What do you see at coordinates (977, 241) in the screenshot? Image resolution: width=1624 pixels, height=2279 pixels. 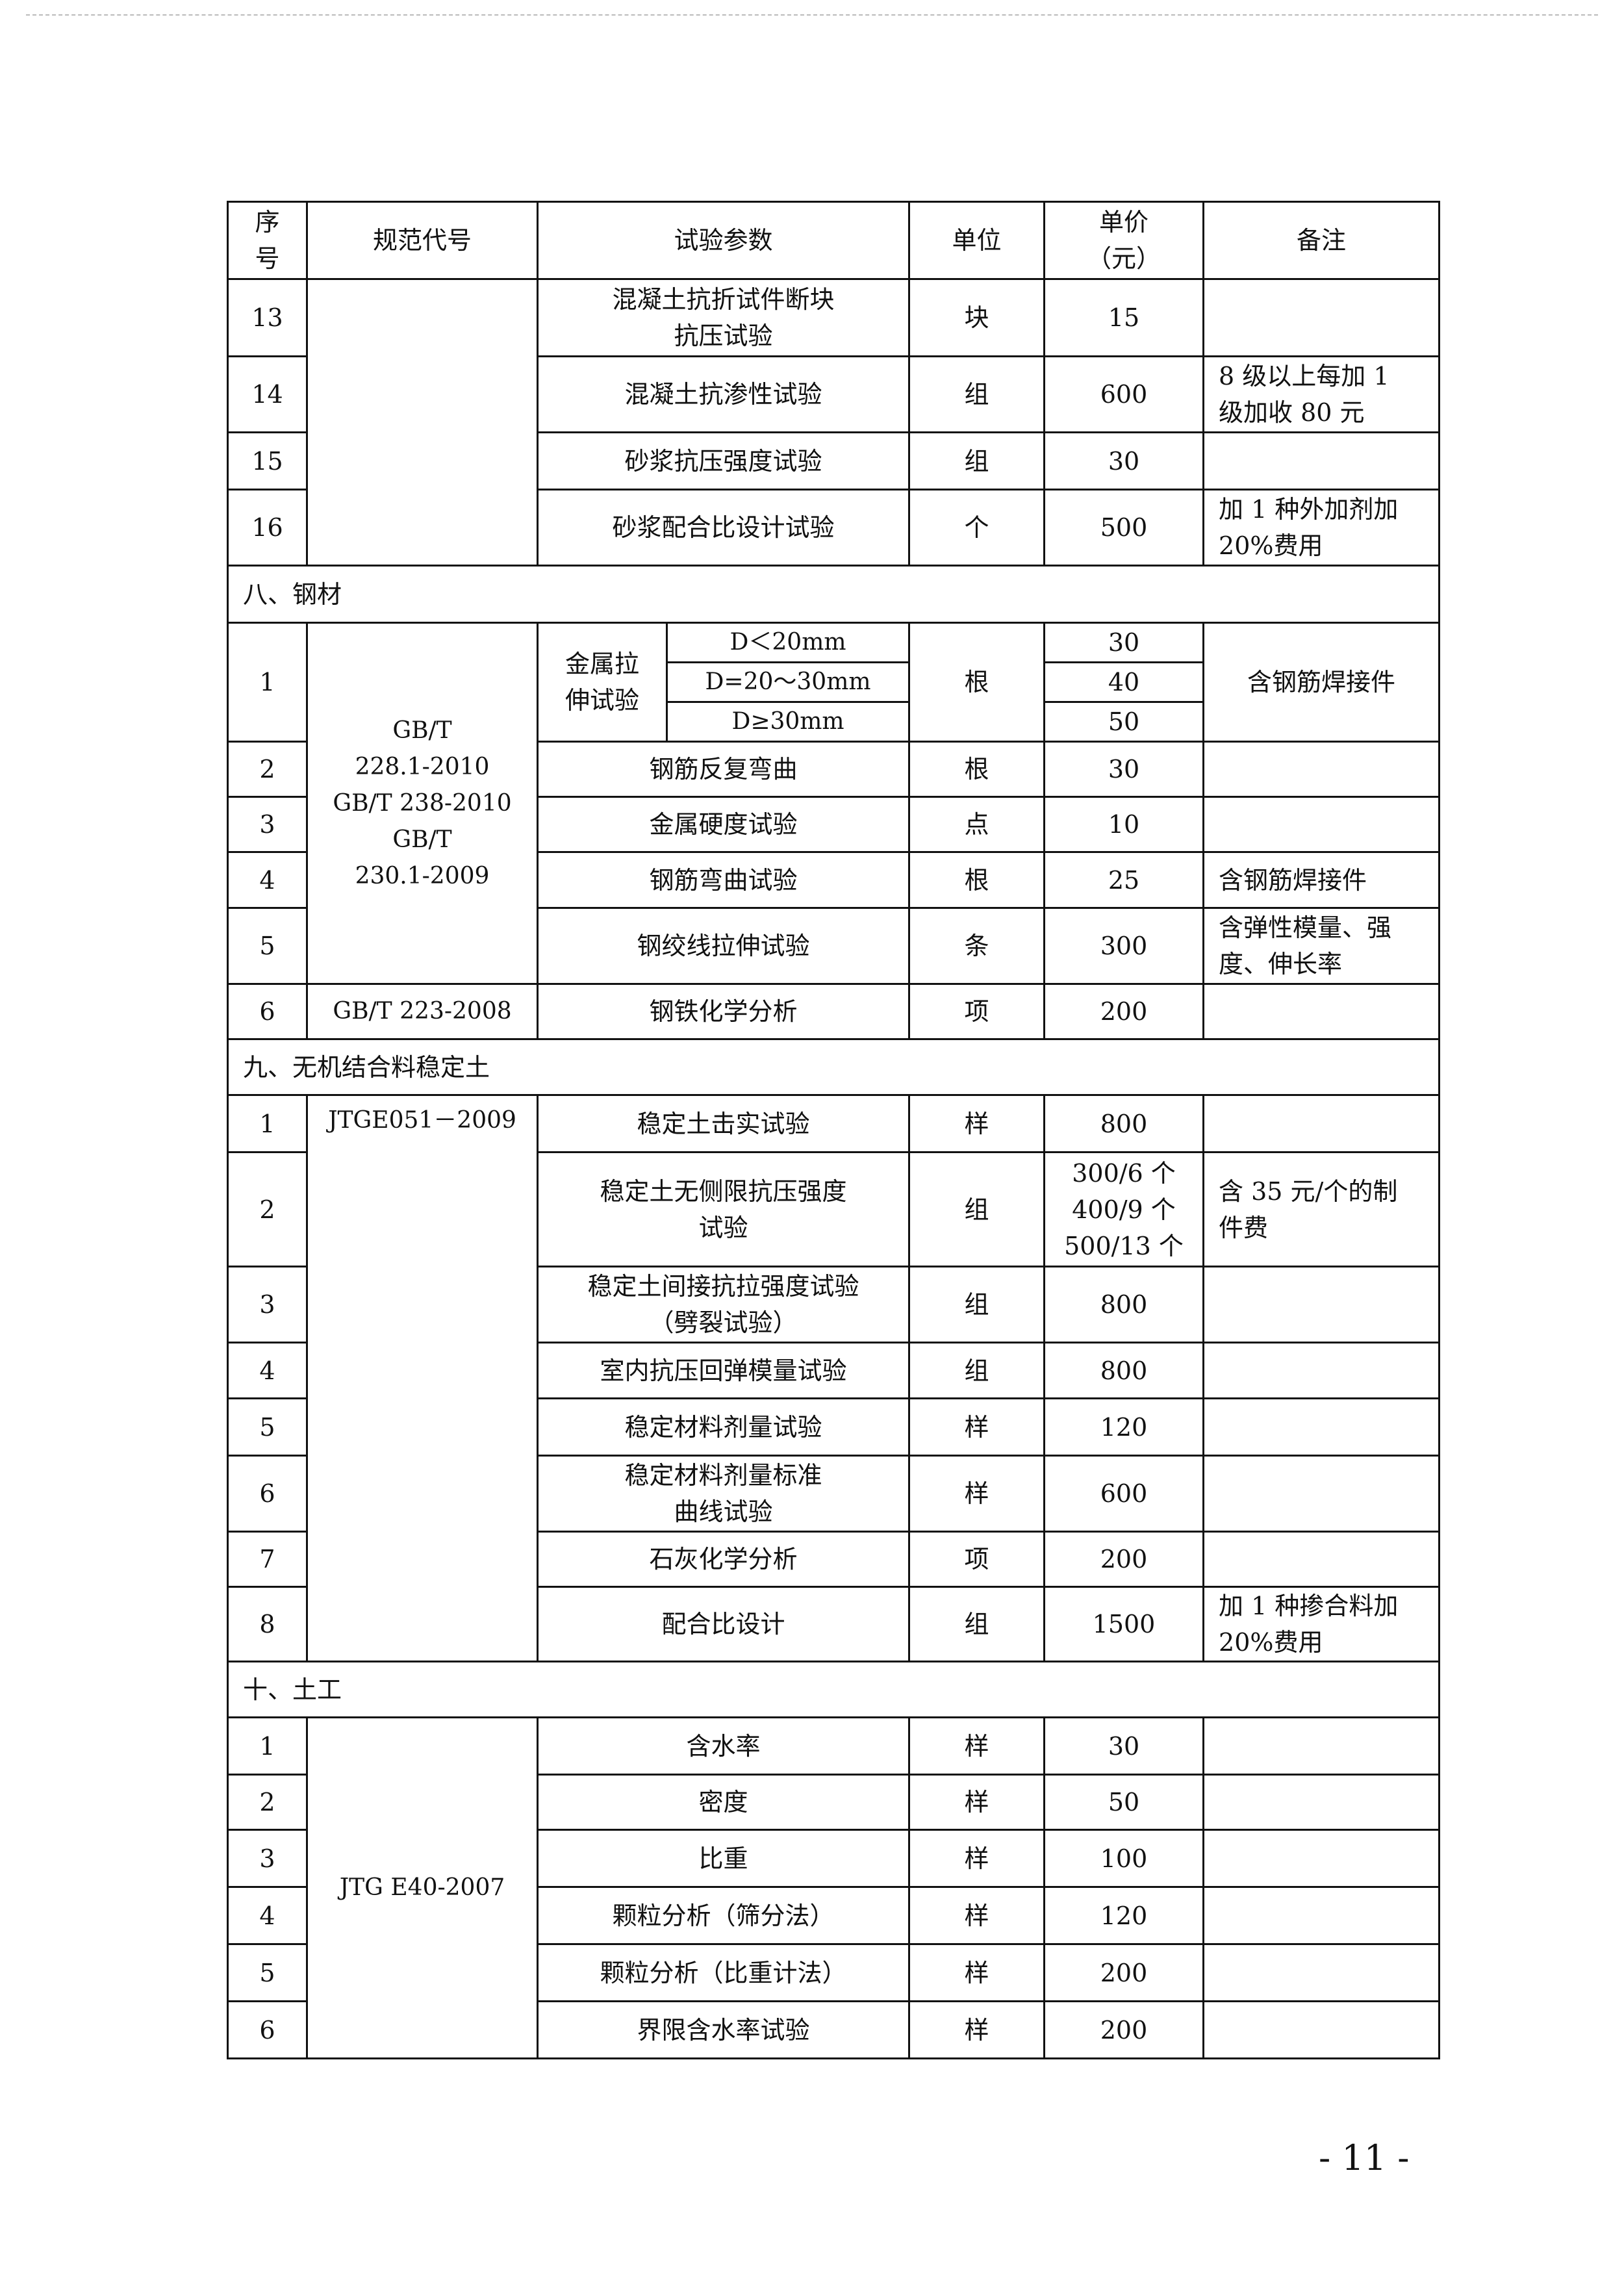 I see `header-unit: 单位` at bounding box center [977, 241].